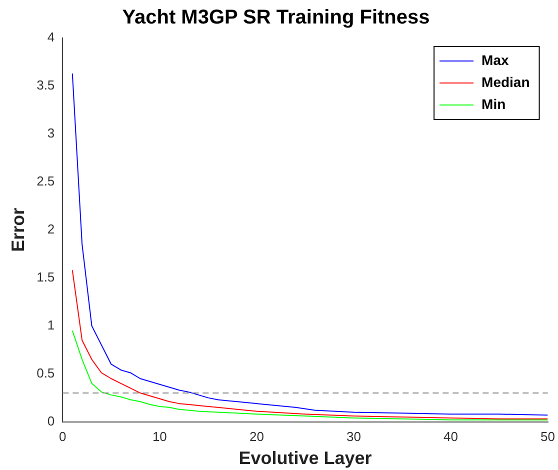 Image resolution: width=558 pixels, height=470 pixels. Describe the element at coordinates (51, 420) in the screenshot. I see `y-tick-label: 0` at that location.